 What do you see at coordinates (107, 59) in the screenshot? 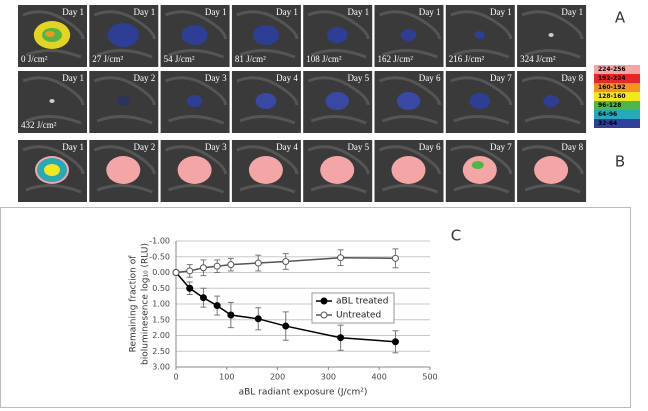
I see `dose-label: 27 J/cm²` at bounding box center [107, 59].